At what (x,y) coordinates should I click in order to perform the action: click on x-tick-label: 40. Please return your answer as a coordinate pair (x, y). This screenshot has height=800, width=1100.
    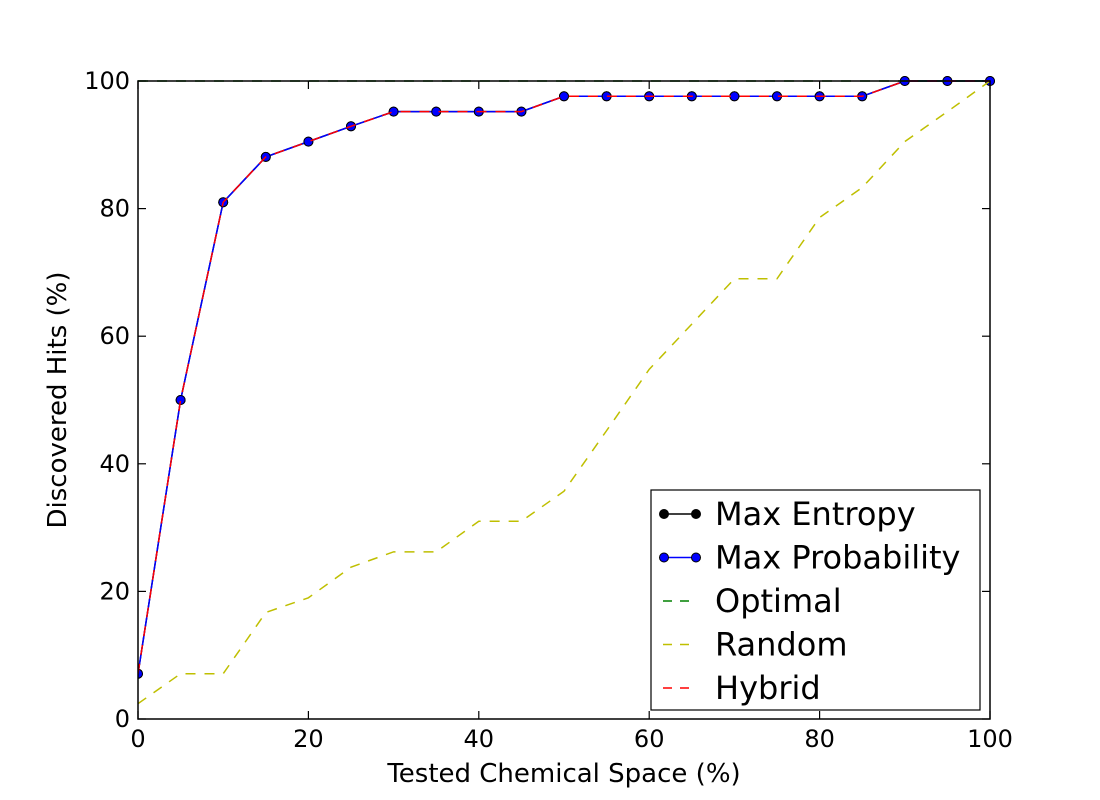
    Looking at the image, I should click on (479, 739).